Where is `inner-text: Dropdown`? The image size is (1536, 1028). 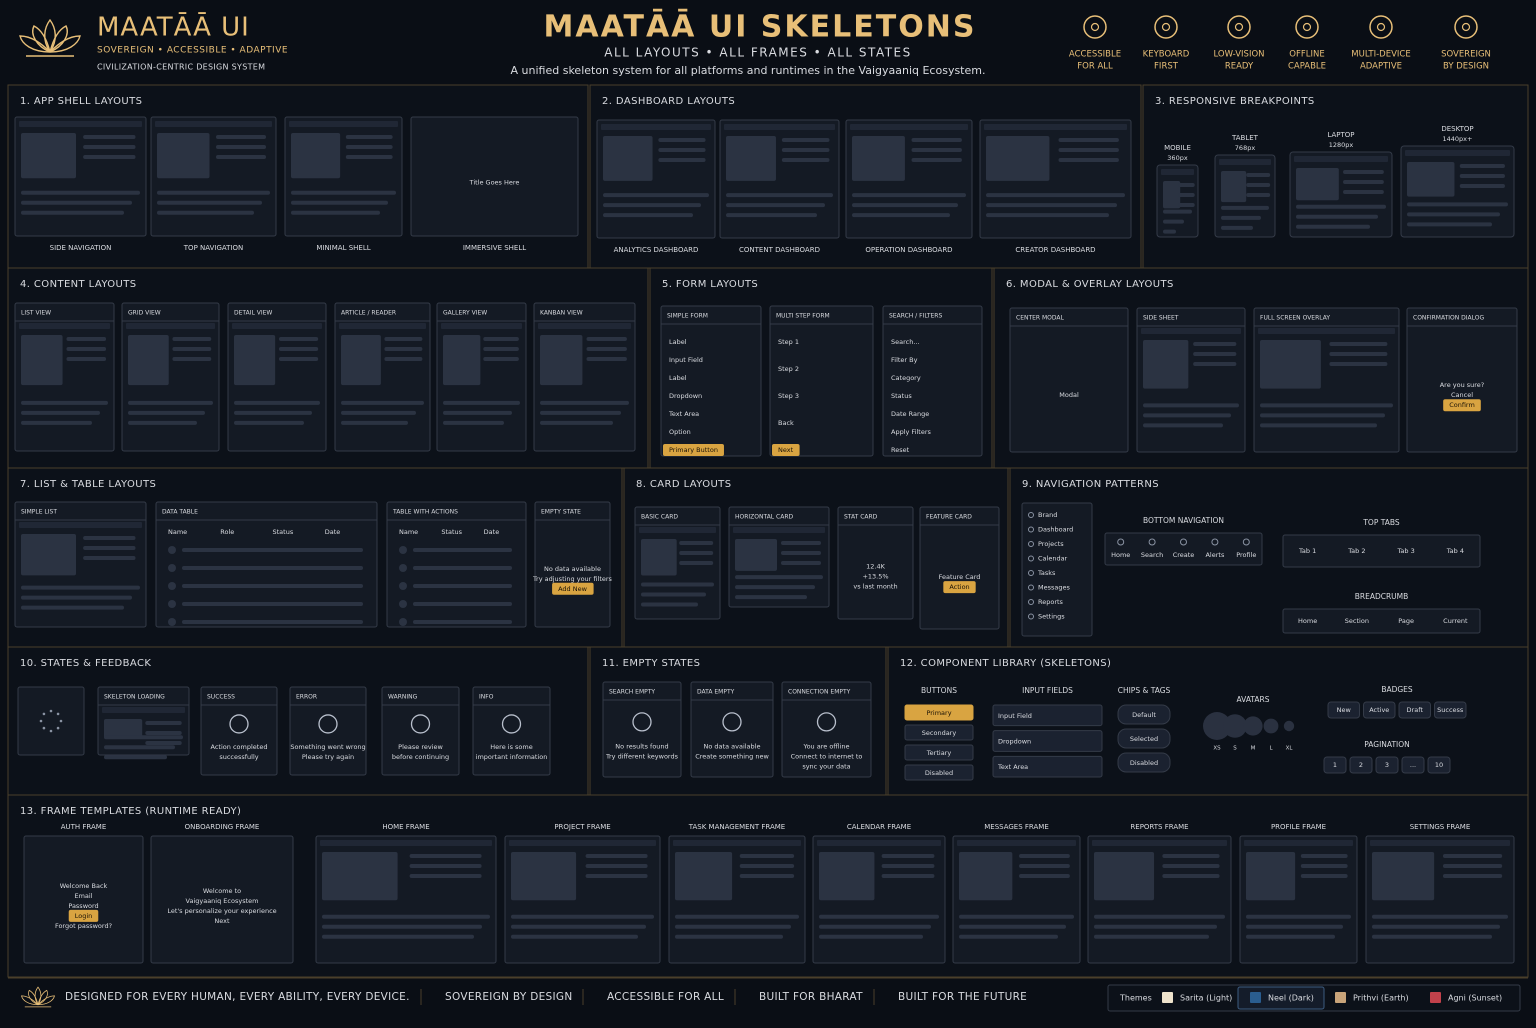
inner-text: Dropdown is located at coordinates (685, 396).